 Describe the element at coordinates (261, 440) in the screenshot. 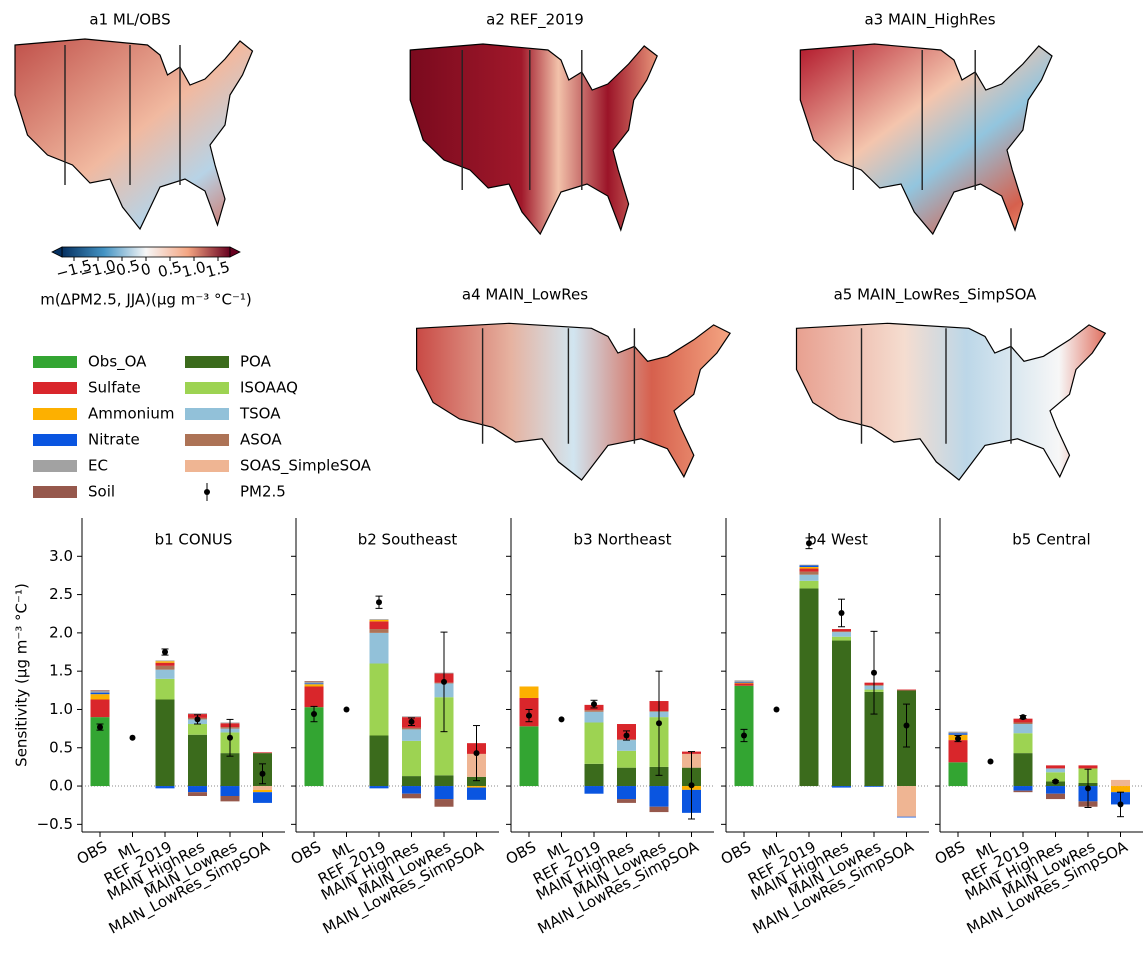

I see `legend-label: ASOA` at that location.